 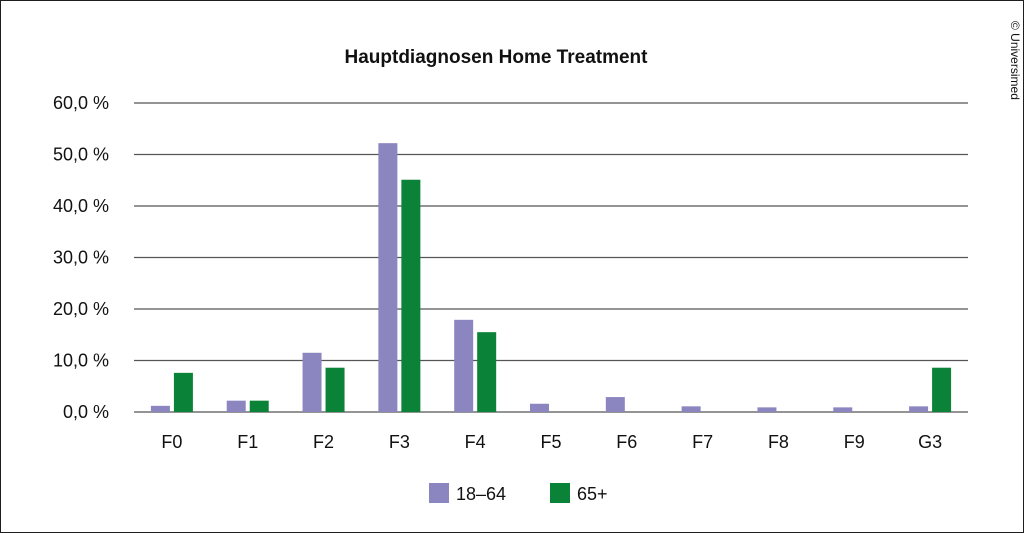 I want to click on y-tick-label: 30,0 %, so click(x=81, y=258).